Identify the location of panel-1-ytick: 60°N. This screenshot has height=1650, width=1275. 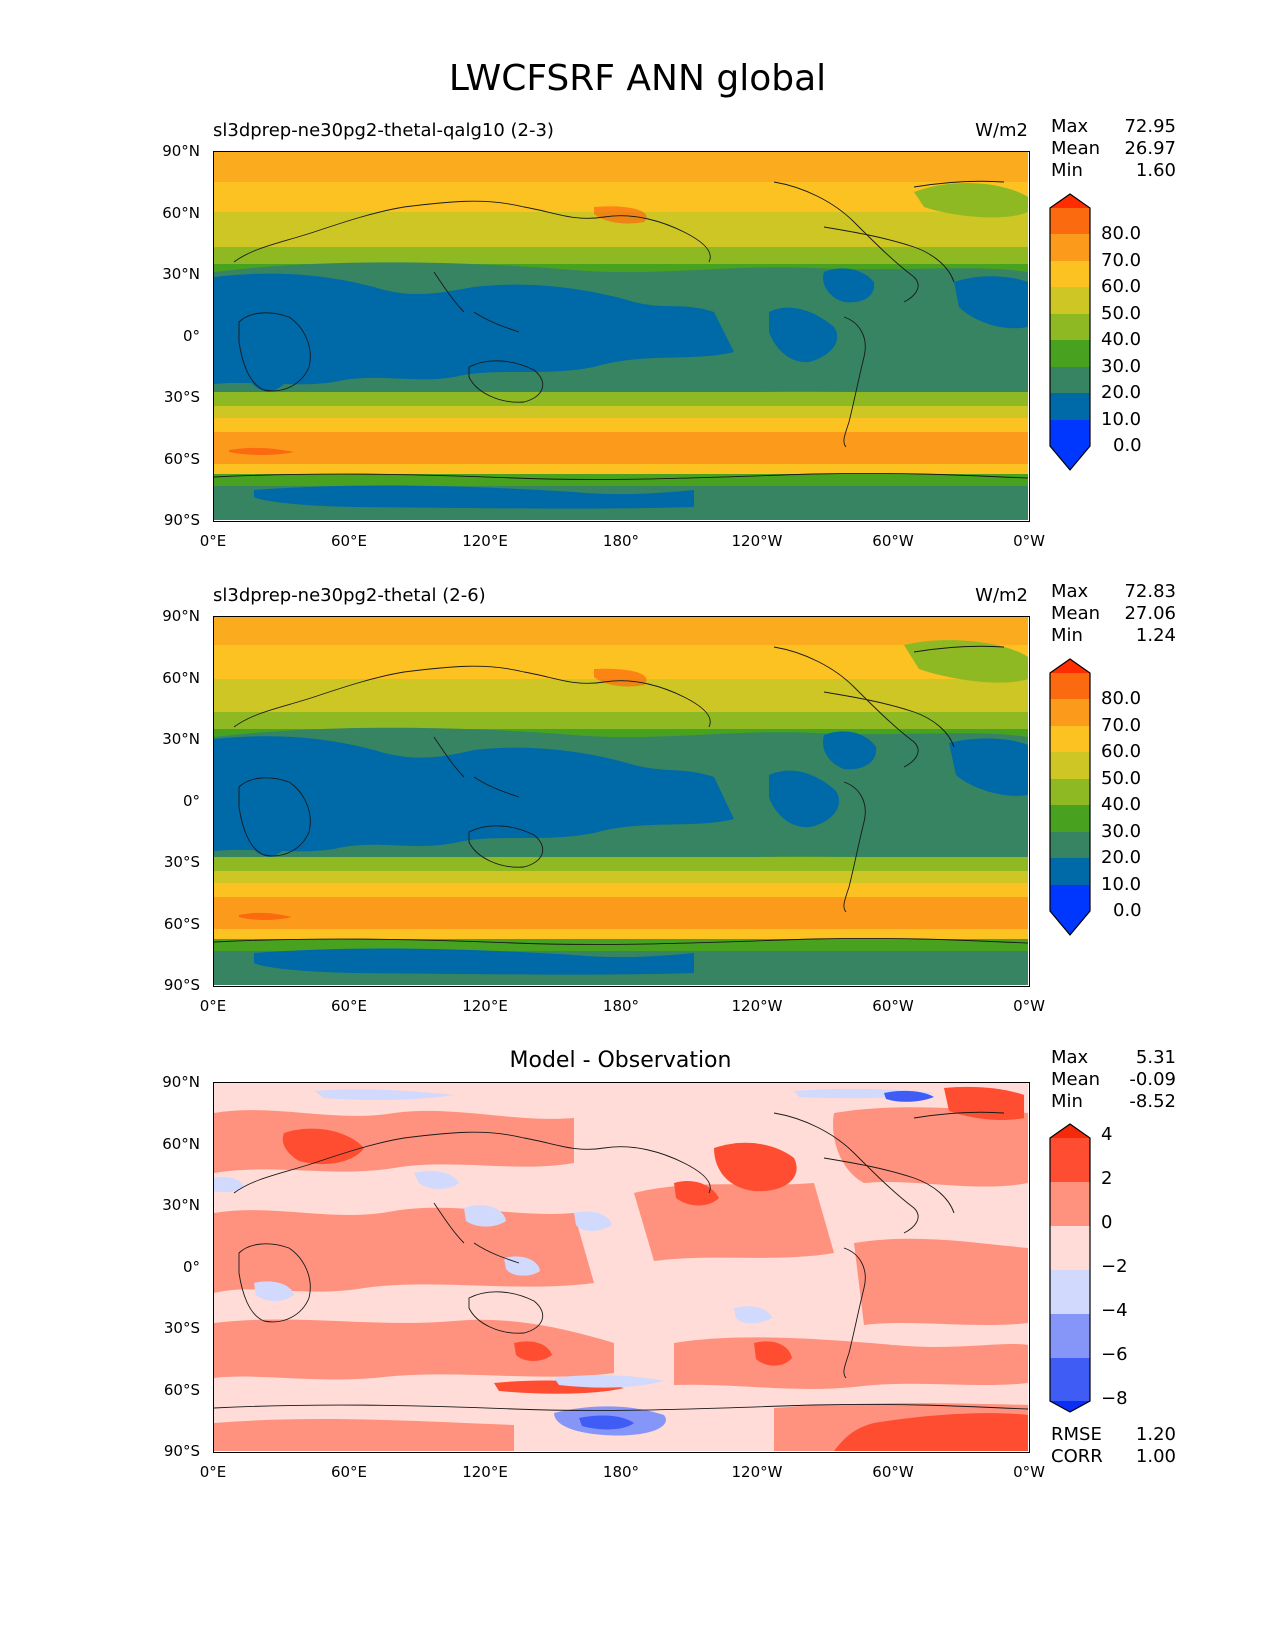
(181, 213).